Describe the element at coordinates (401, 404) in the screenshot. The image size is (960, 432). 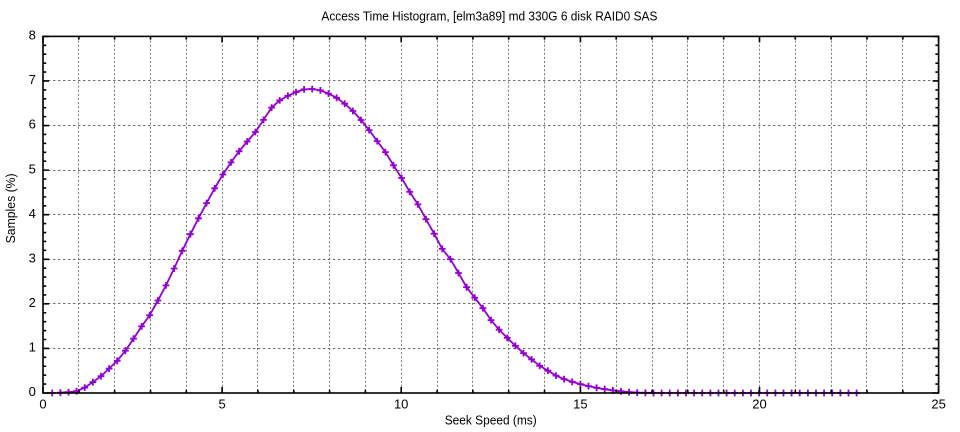
I see `svg-text: 10` at that location.